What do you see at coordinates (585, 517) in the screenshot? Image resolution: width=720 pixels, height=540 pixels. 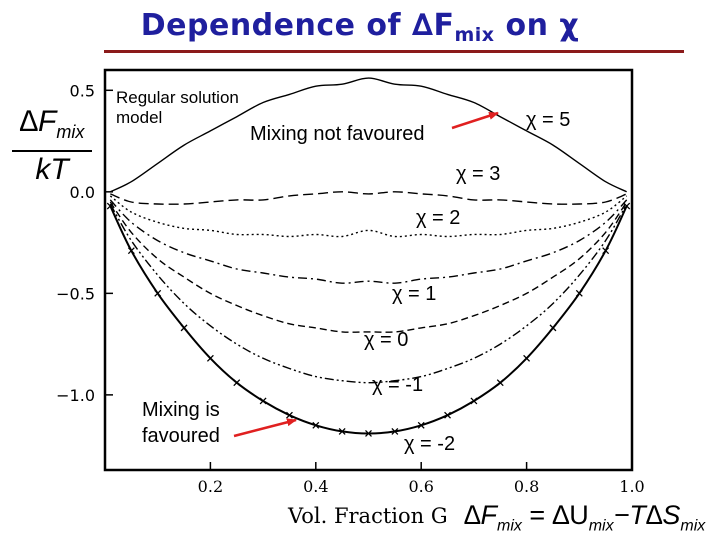 I see `free-energy-equation: ∆Fmix = ∆Umix−T∆Smix` at bounding box center [585, 517].